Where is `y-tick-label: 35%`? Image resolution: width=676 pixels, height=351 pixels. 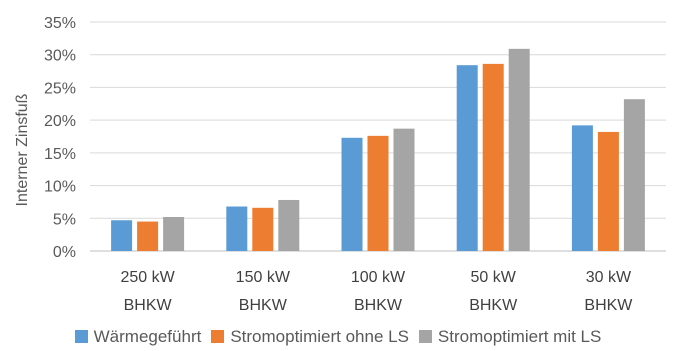
y-tick-label: 35% is located at coordinates (60, 23).